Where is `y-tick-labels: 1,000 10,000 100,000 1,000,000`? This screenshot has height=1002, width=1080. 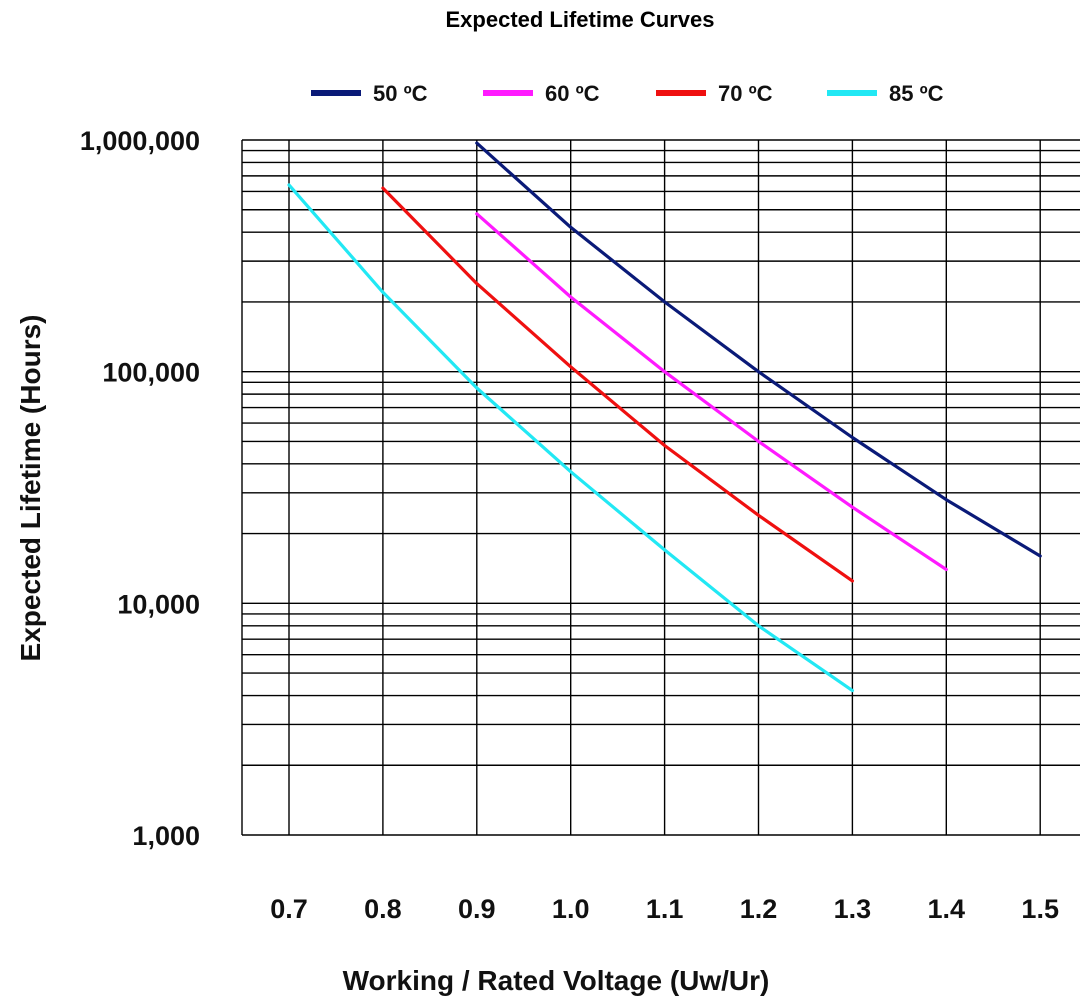
y-tick-labels: 1,000 10,000 100,000 1,000,000 is located at coordinates (140, 488).